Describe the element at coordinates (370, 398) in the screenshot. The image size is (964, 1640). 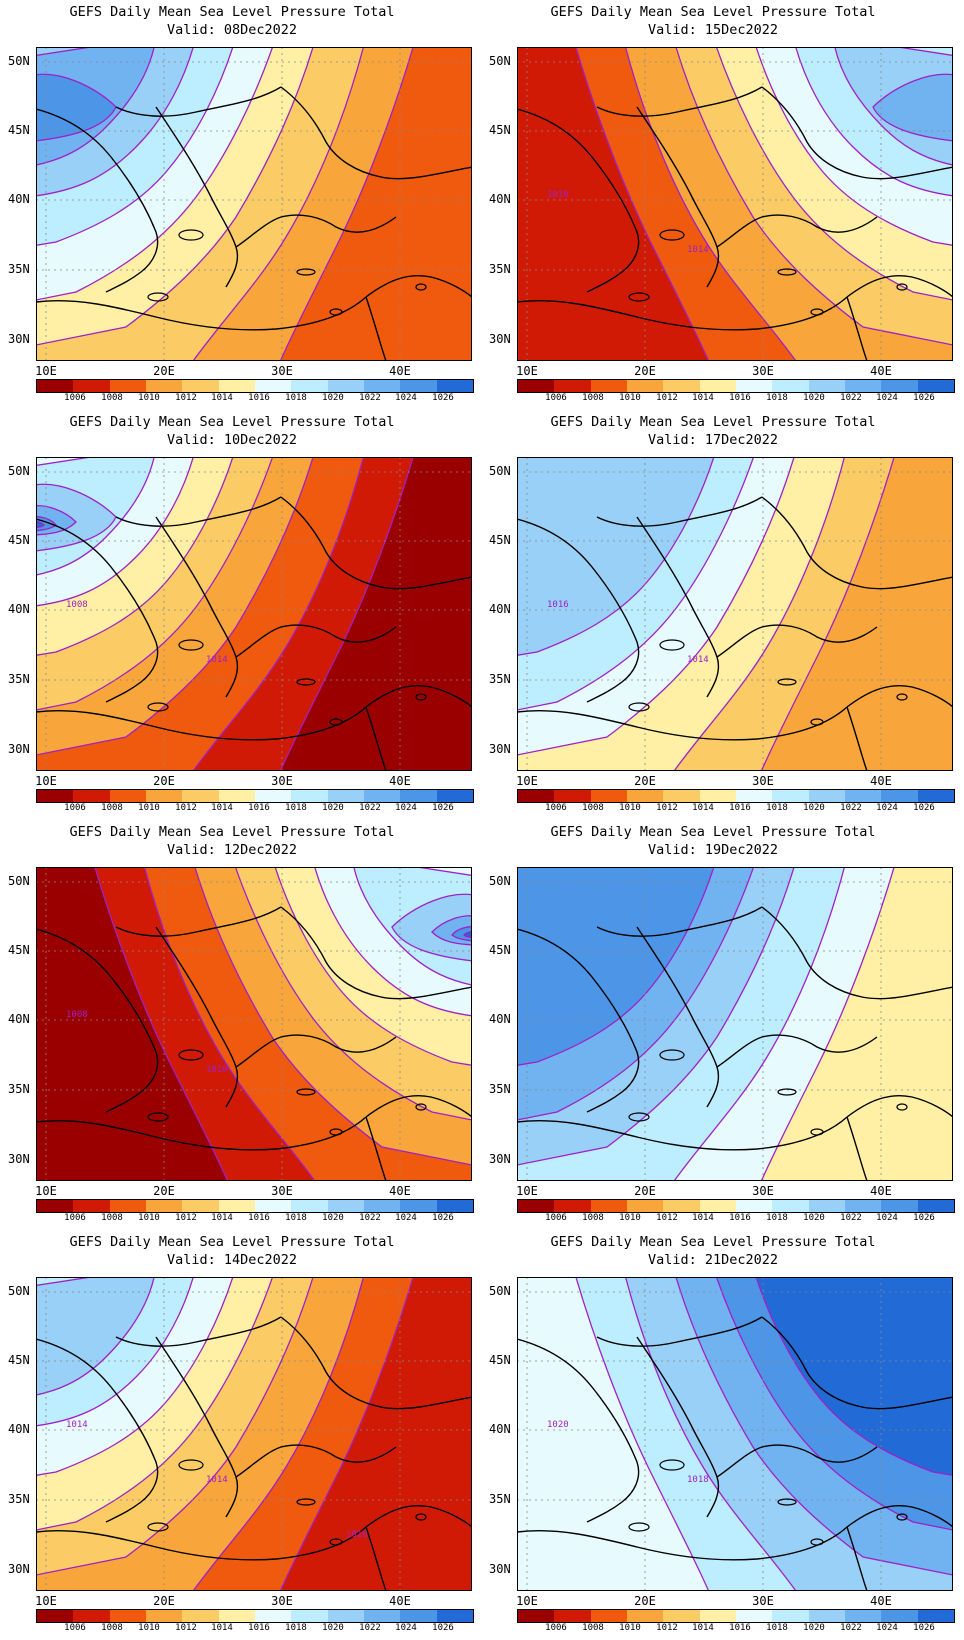
I see `colorbar-label: 1022` at that location.